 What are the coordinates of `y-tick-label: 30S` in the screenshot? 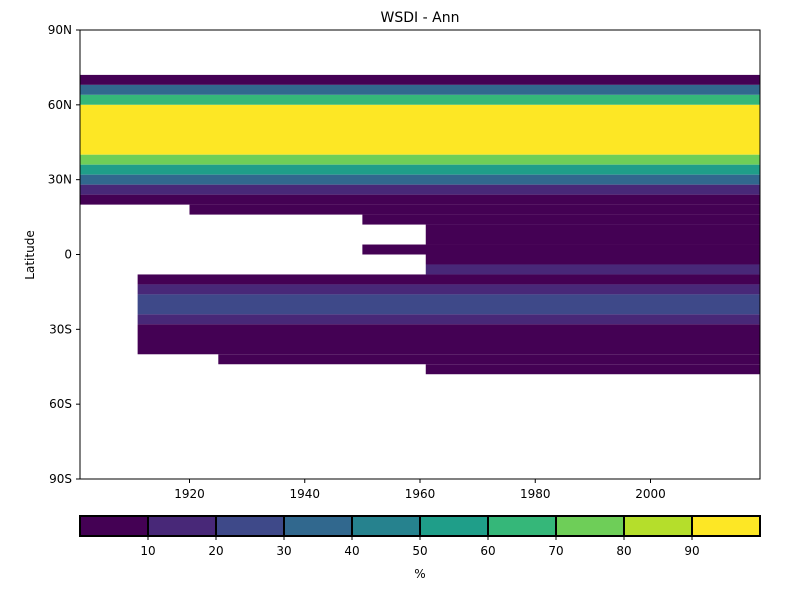 It's located at (60, 329).